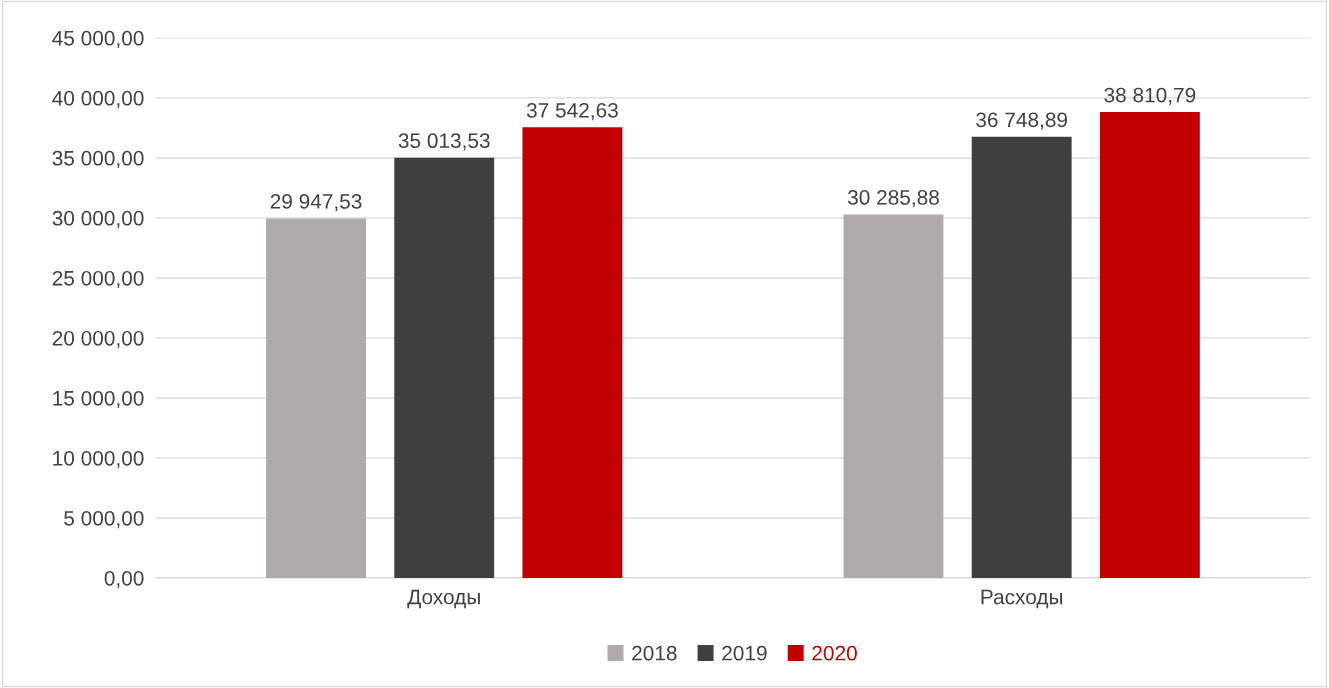 This screenshot has height=688, width=1329. I want to click on data-label: 38 810,79, so click(1150, 96).